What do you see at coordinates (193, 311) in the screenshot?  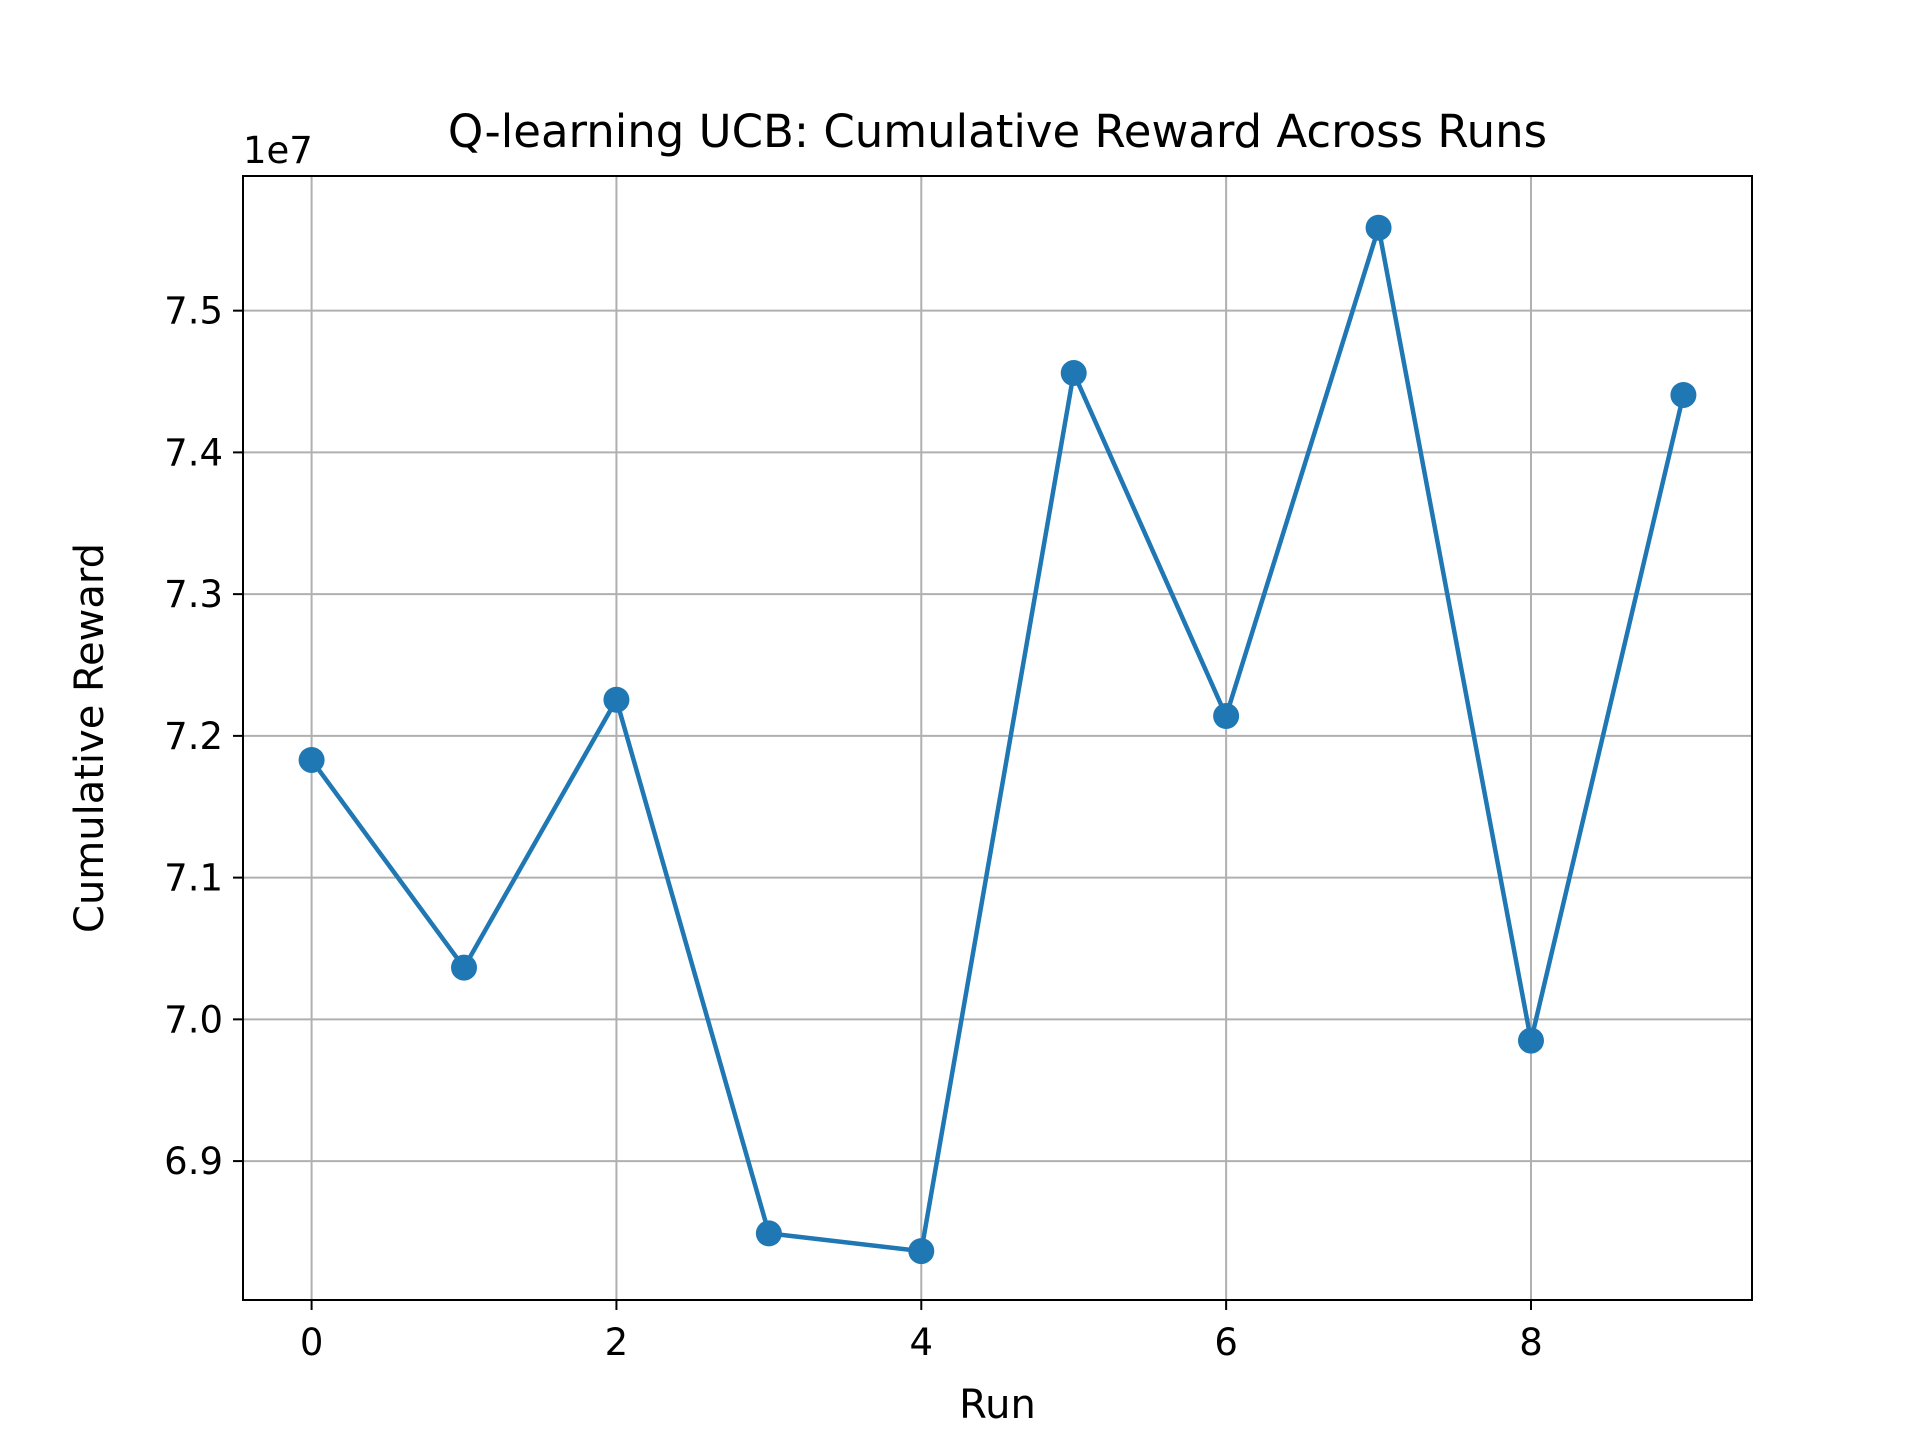 I see `y-tick-label: 7.5` at bounding box center [193, 311].